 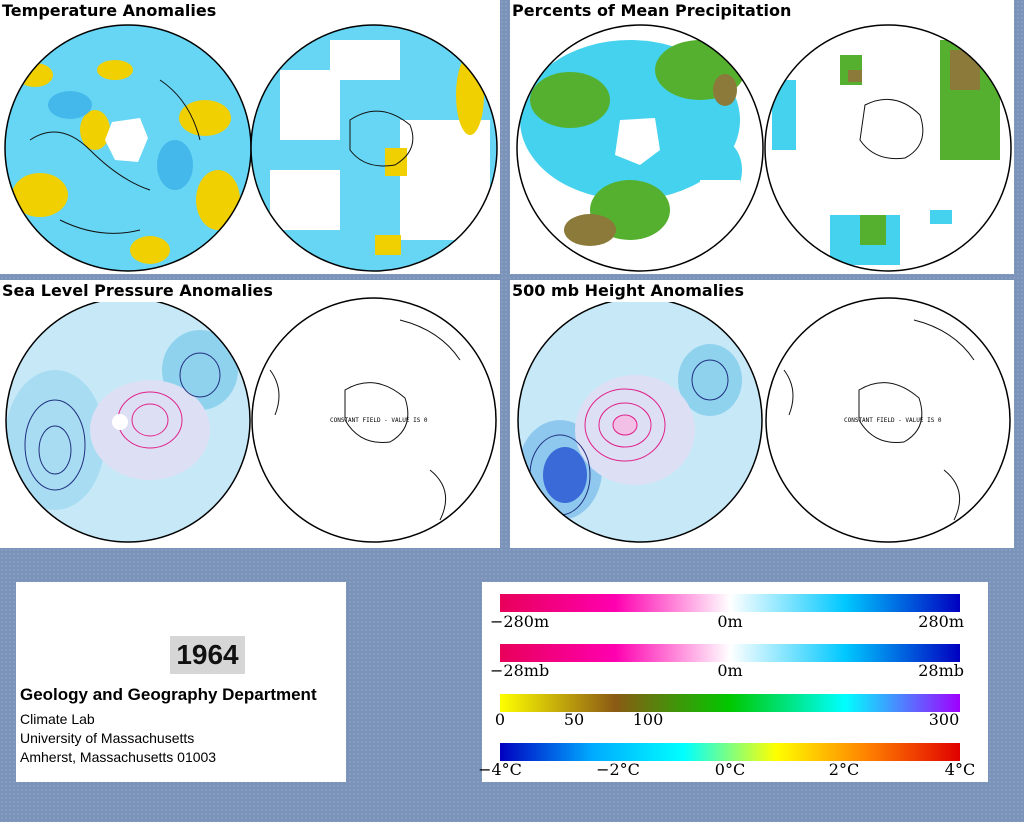 What do you see at coordinates (137, 291) in the screenshot?
I see `panel-title: Sea Level Pressure Anomalies` at bounding box center [137, 291].